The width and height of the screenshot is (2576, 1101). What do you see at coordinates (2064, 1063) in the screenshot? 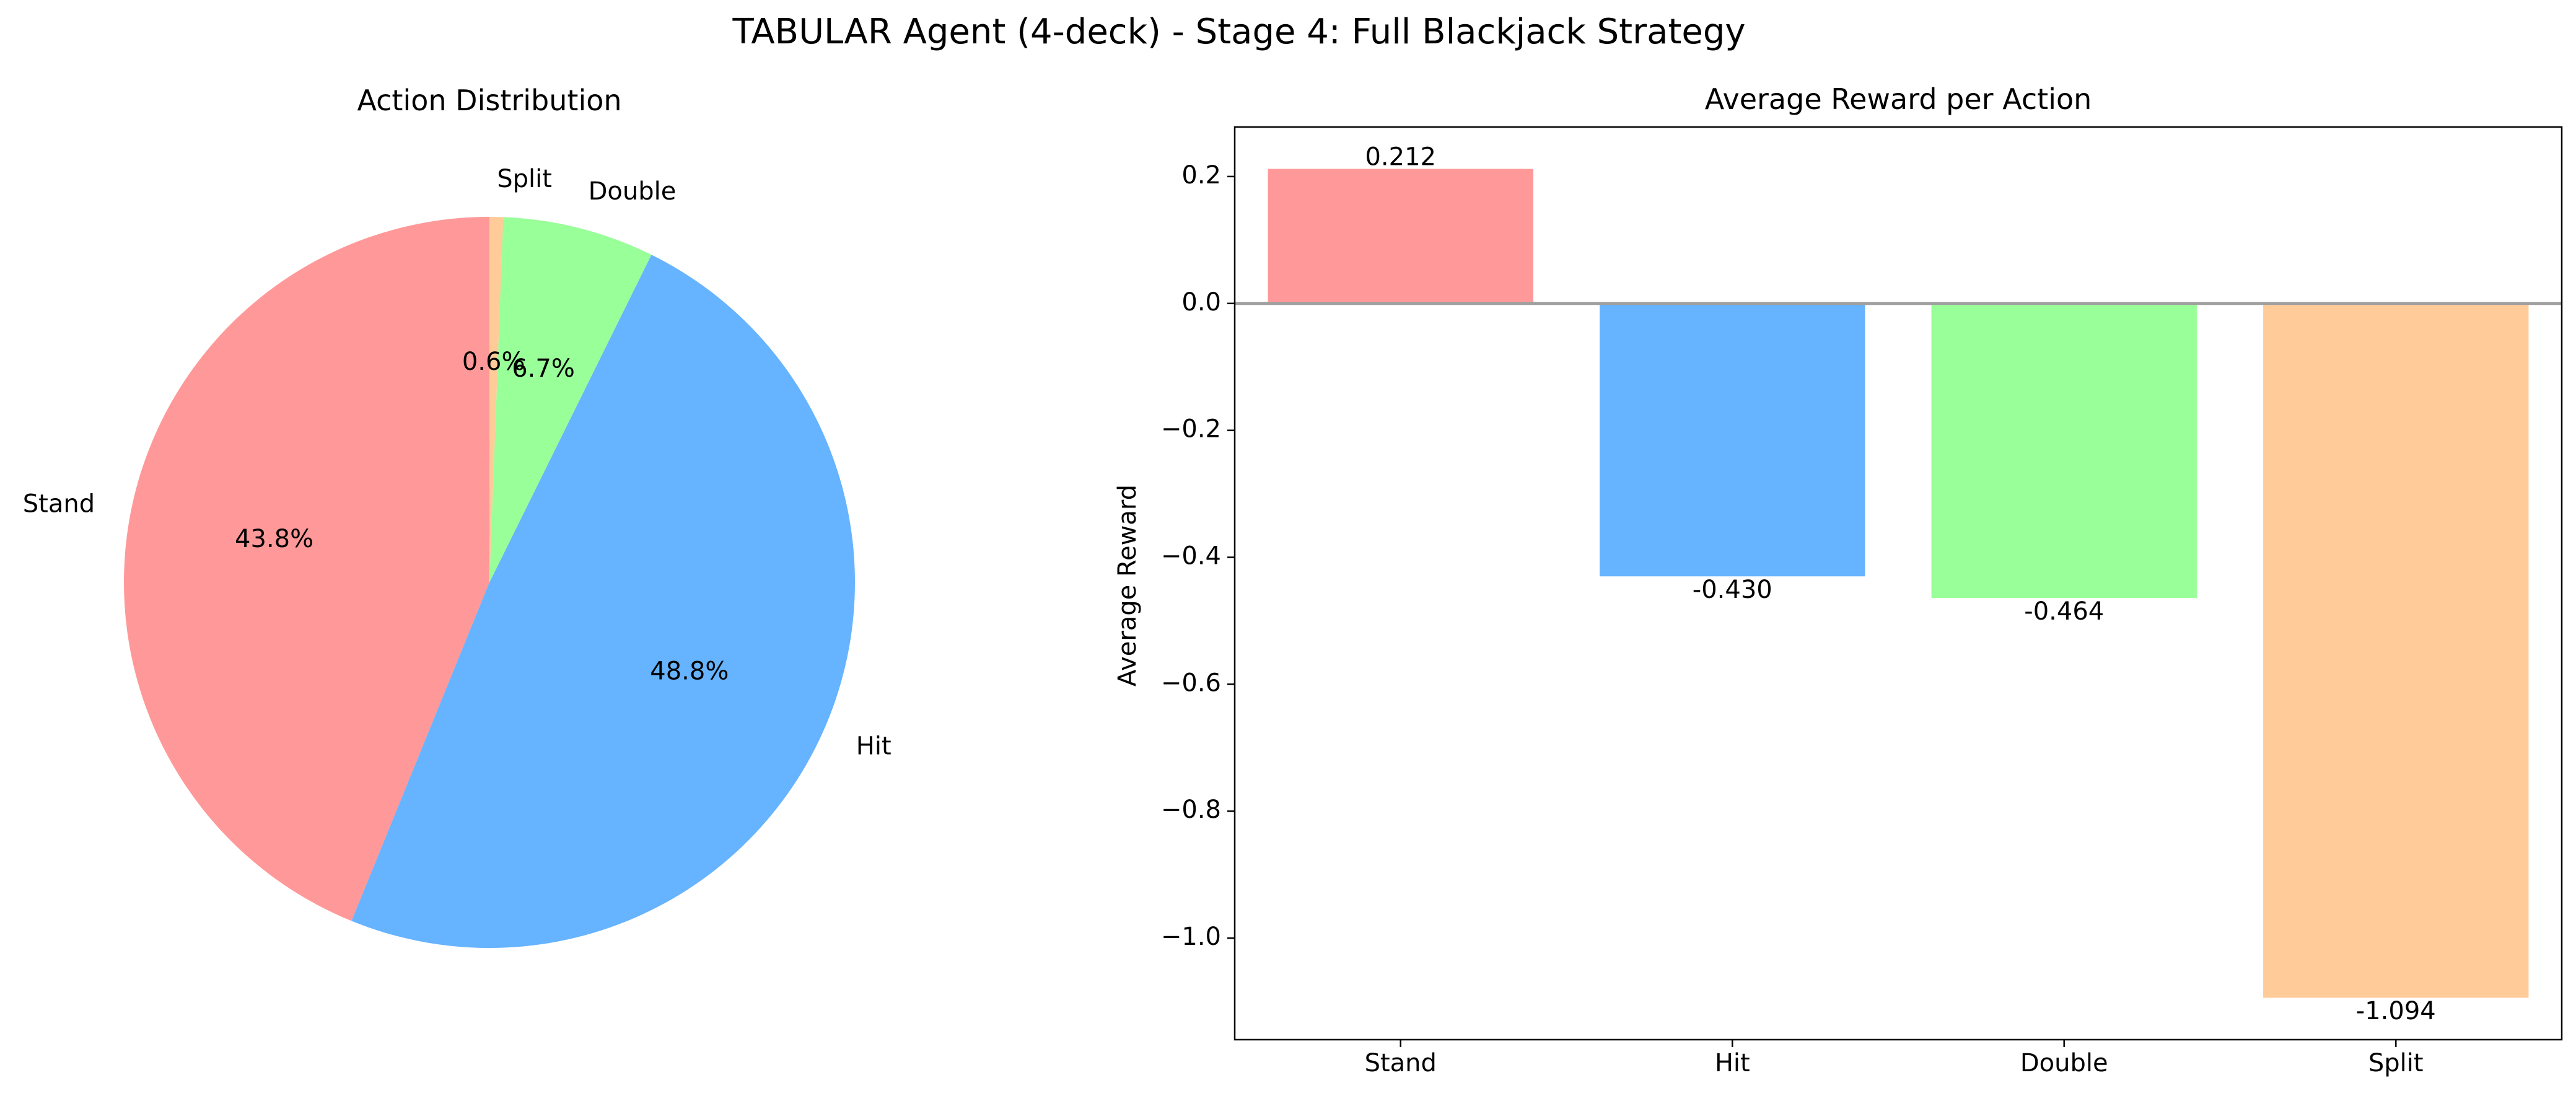
I see `x-tick-label-double: Double` at bounding box center [2064, 1063].